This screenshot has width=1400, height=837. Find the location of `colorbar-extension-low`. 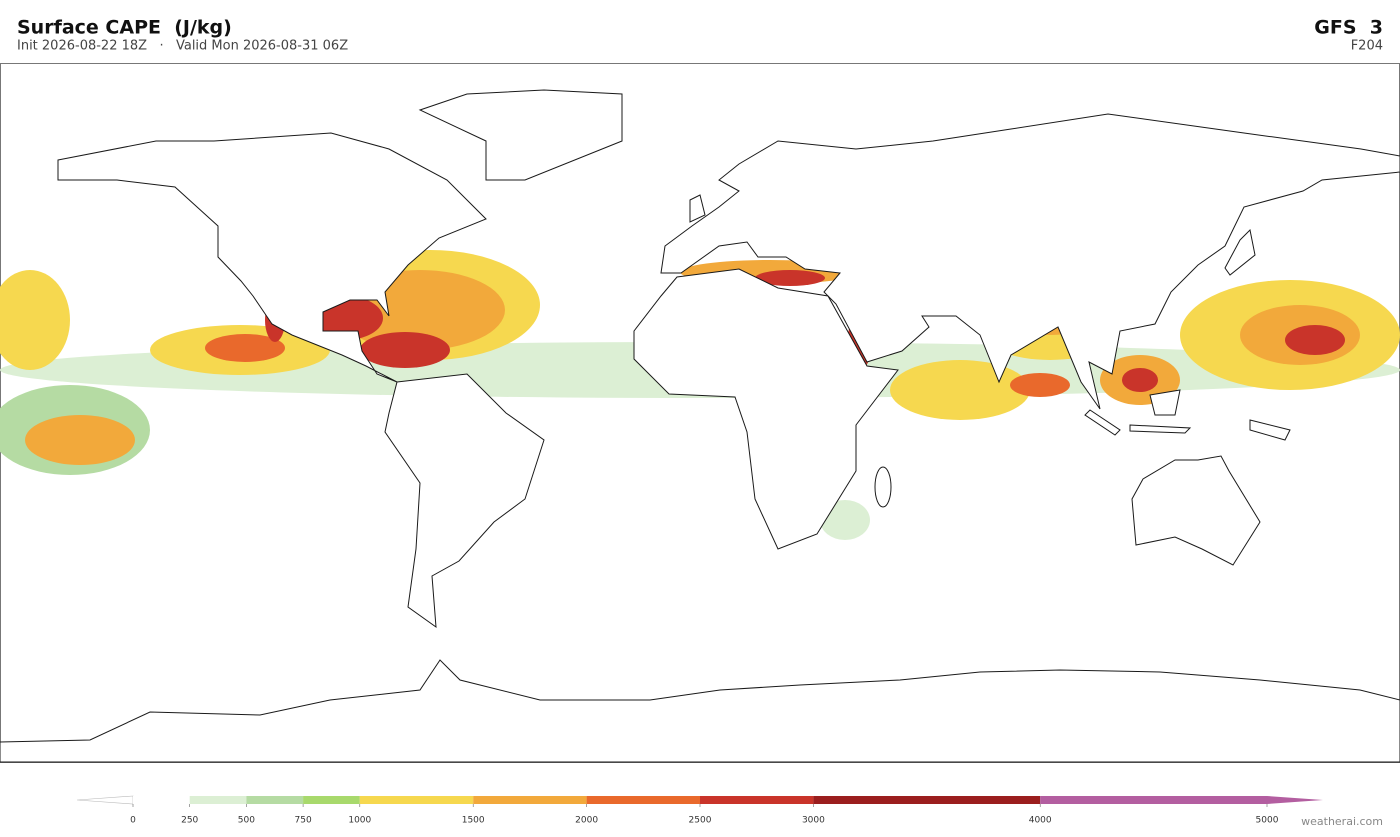

colorbar-extension-low is located at coordinates (105, 800).